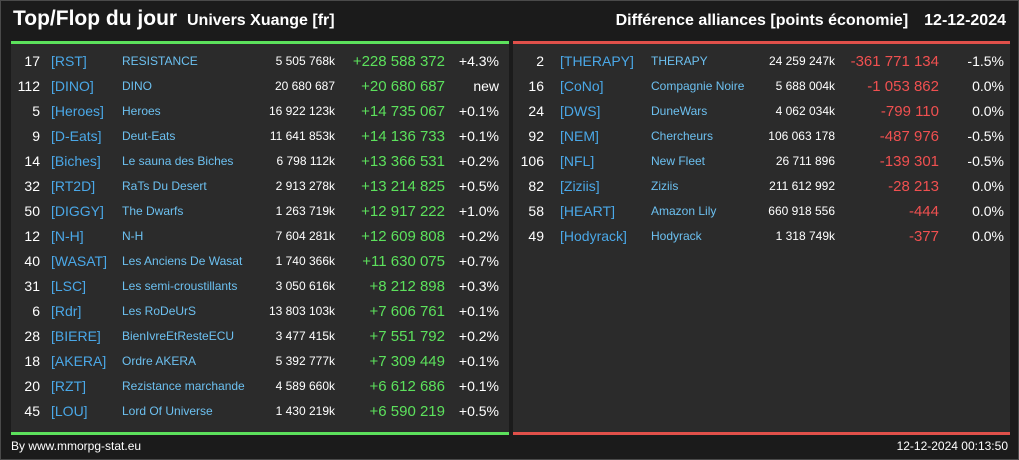 The height and width of the screenshot is (460, 1019). What do you see at coordinates (580, 111) in the screenshot?
I see `alliance-tag: [DWS]` at bounding box center [580, 111].